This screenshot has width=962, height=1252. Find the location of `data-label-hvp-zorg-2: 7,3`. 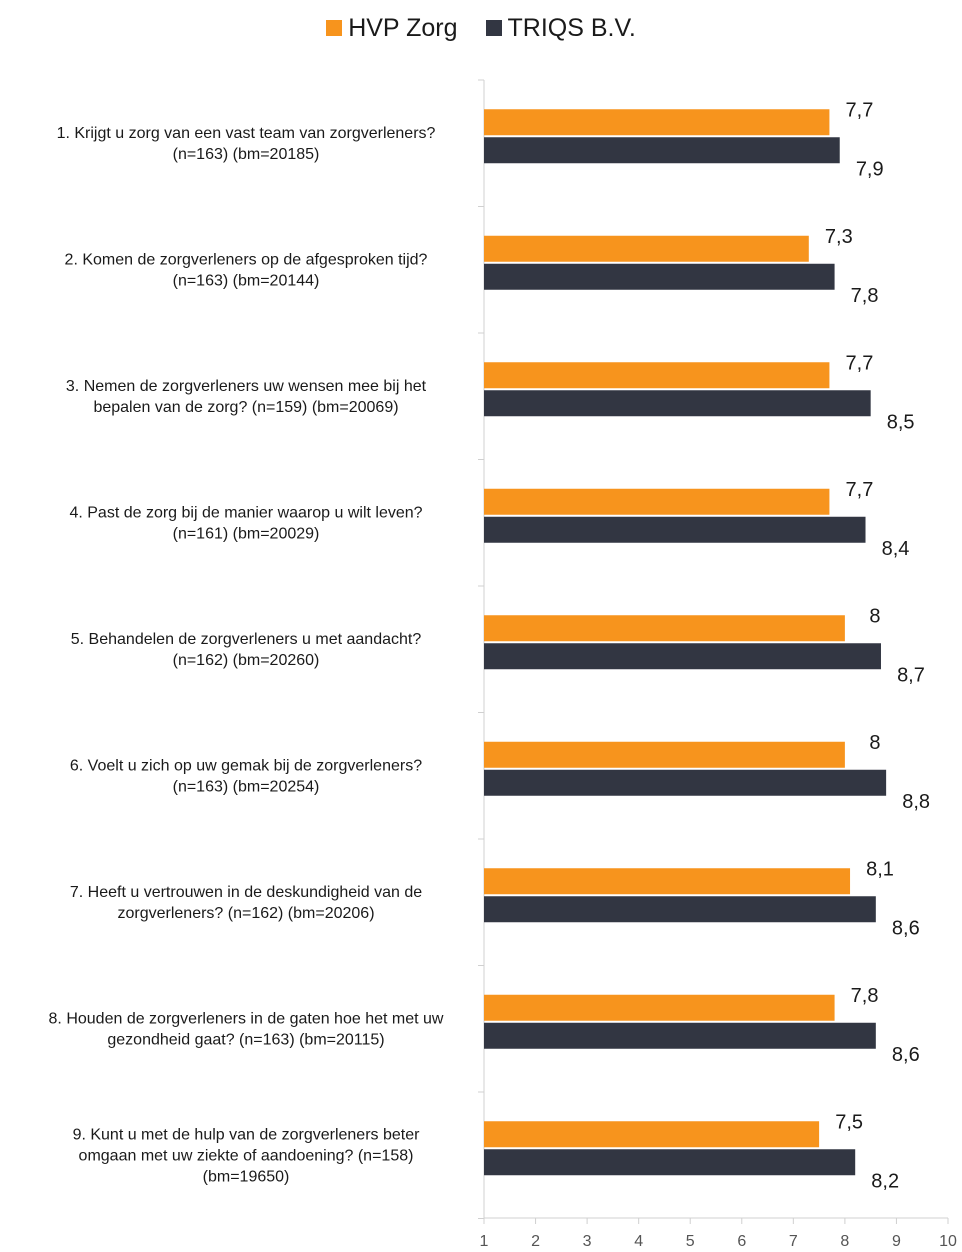

data-label-hvp-zorg-2: 7,3 is located at coordinates (839, 237).